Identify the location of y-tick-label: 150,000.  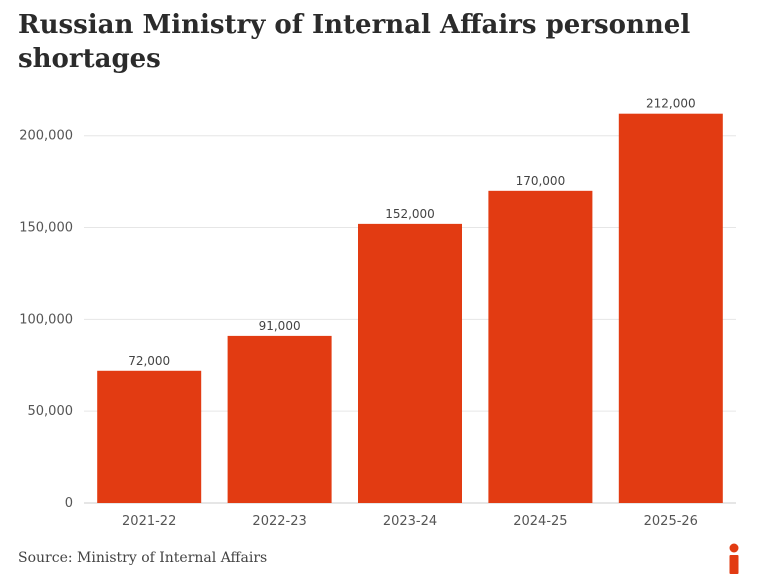
(46, 228).